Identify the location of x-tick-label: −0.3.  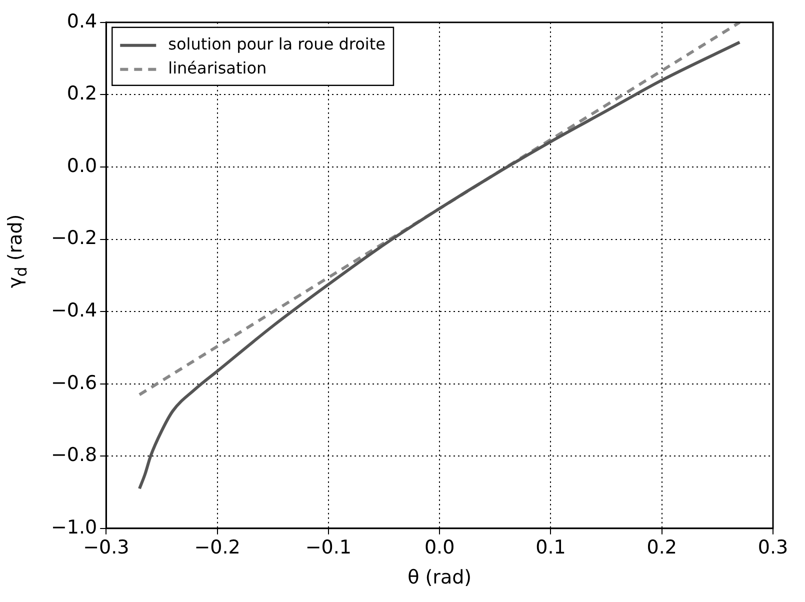
(106, 547).